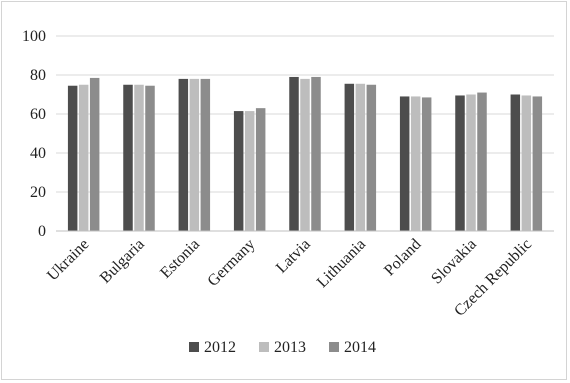 The height and width of the screenshot is (383, 570). Describe the element at coordinates (220, 347) in the screenshot. I see `legend-label-2012: 2012` at that location.